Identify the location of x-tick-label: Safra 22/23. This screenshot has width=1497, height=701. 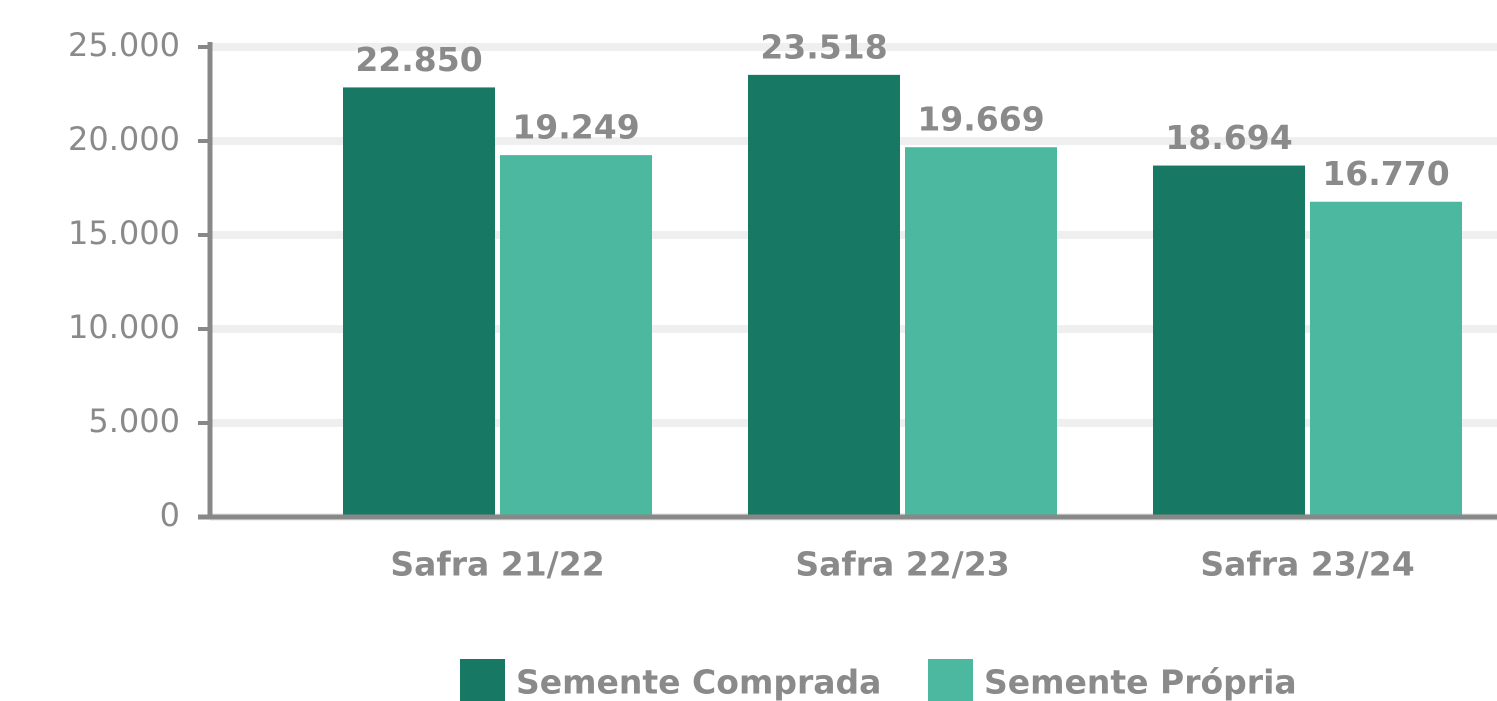
(902, 564).